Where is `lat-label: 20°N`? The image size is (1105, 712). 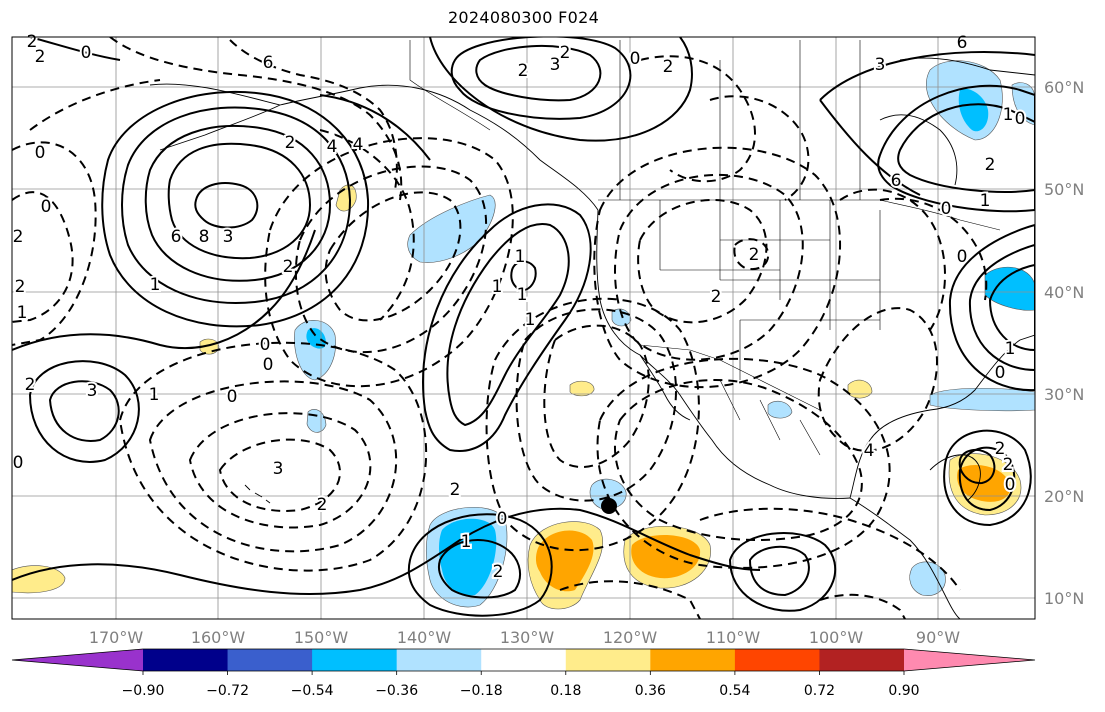
lat-label: 20°N is located at coordinates (1064, 496).